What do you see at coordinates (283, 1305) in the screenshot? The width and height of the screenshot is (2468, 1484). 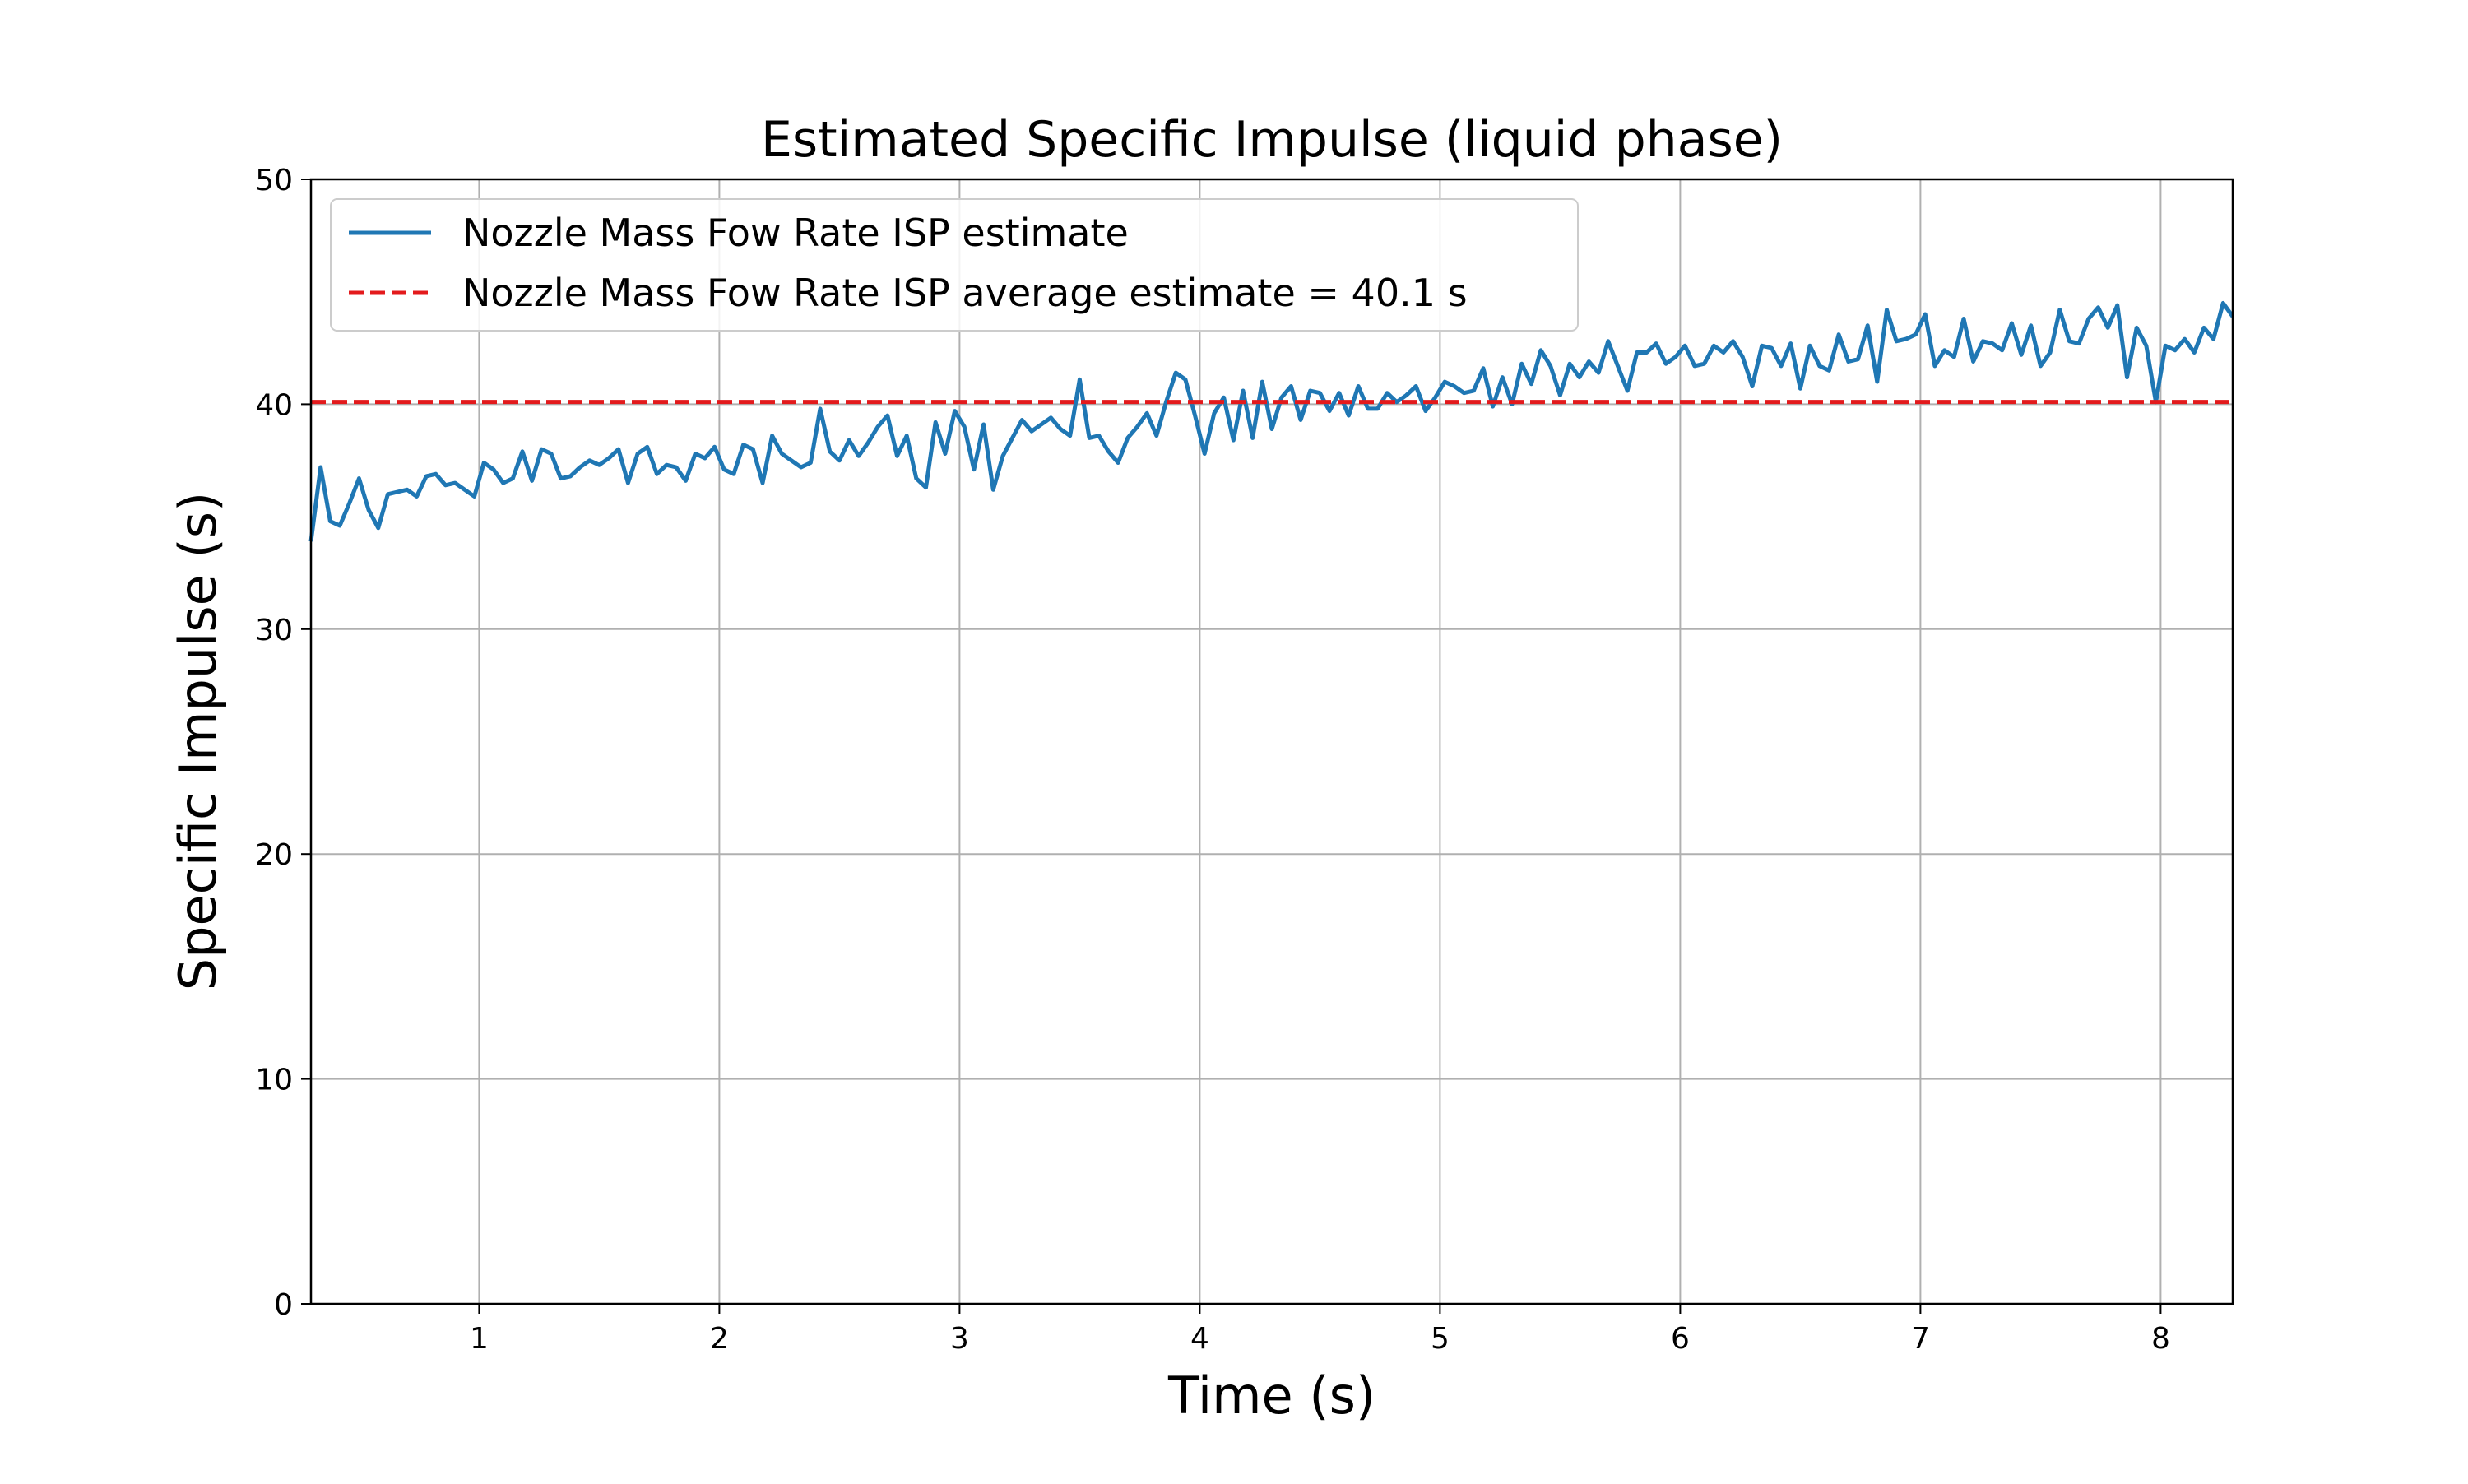 I see `y-tick-label: 0` at bounding box center [283, 1305].